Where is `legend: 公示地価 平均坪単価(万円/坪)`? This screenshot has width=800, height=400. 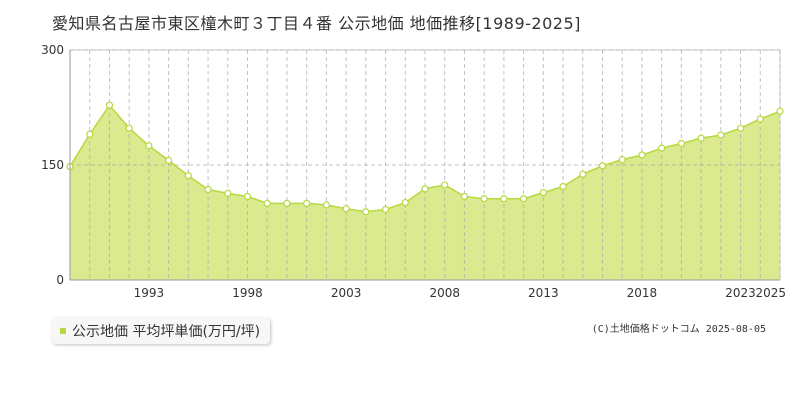
legend: 公示地価 平均坪単価(万円/坪) is located at coordinates (161, 331).